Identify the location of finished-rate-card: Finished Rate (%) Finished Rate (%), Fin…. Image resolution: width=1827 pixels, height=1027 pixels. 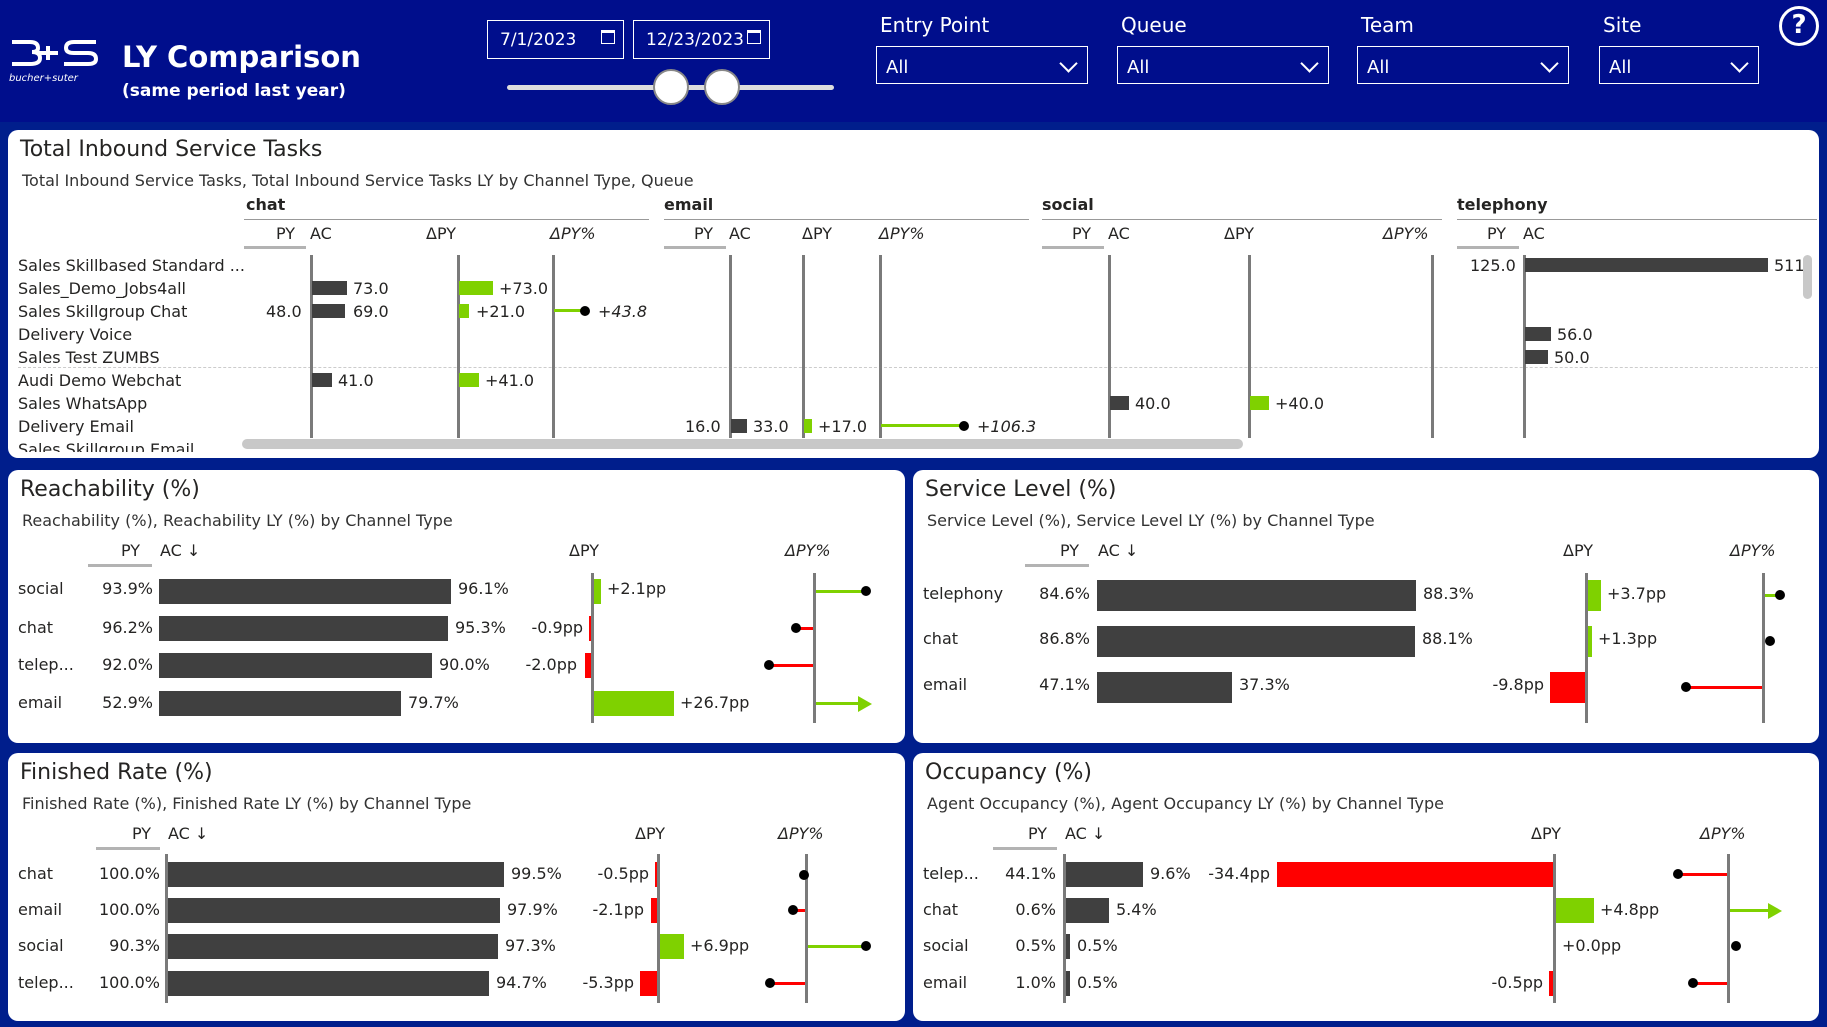
(456, 887).